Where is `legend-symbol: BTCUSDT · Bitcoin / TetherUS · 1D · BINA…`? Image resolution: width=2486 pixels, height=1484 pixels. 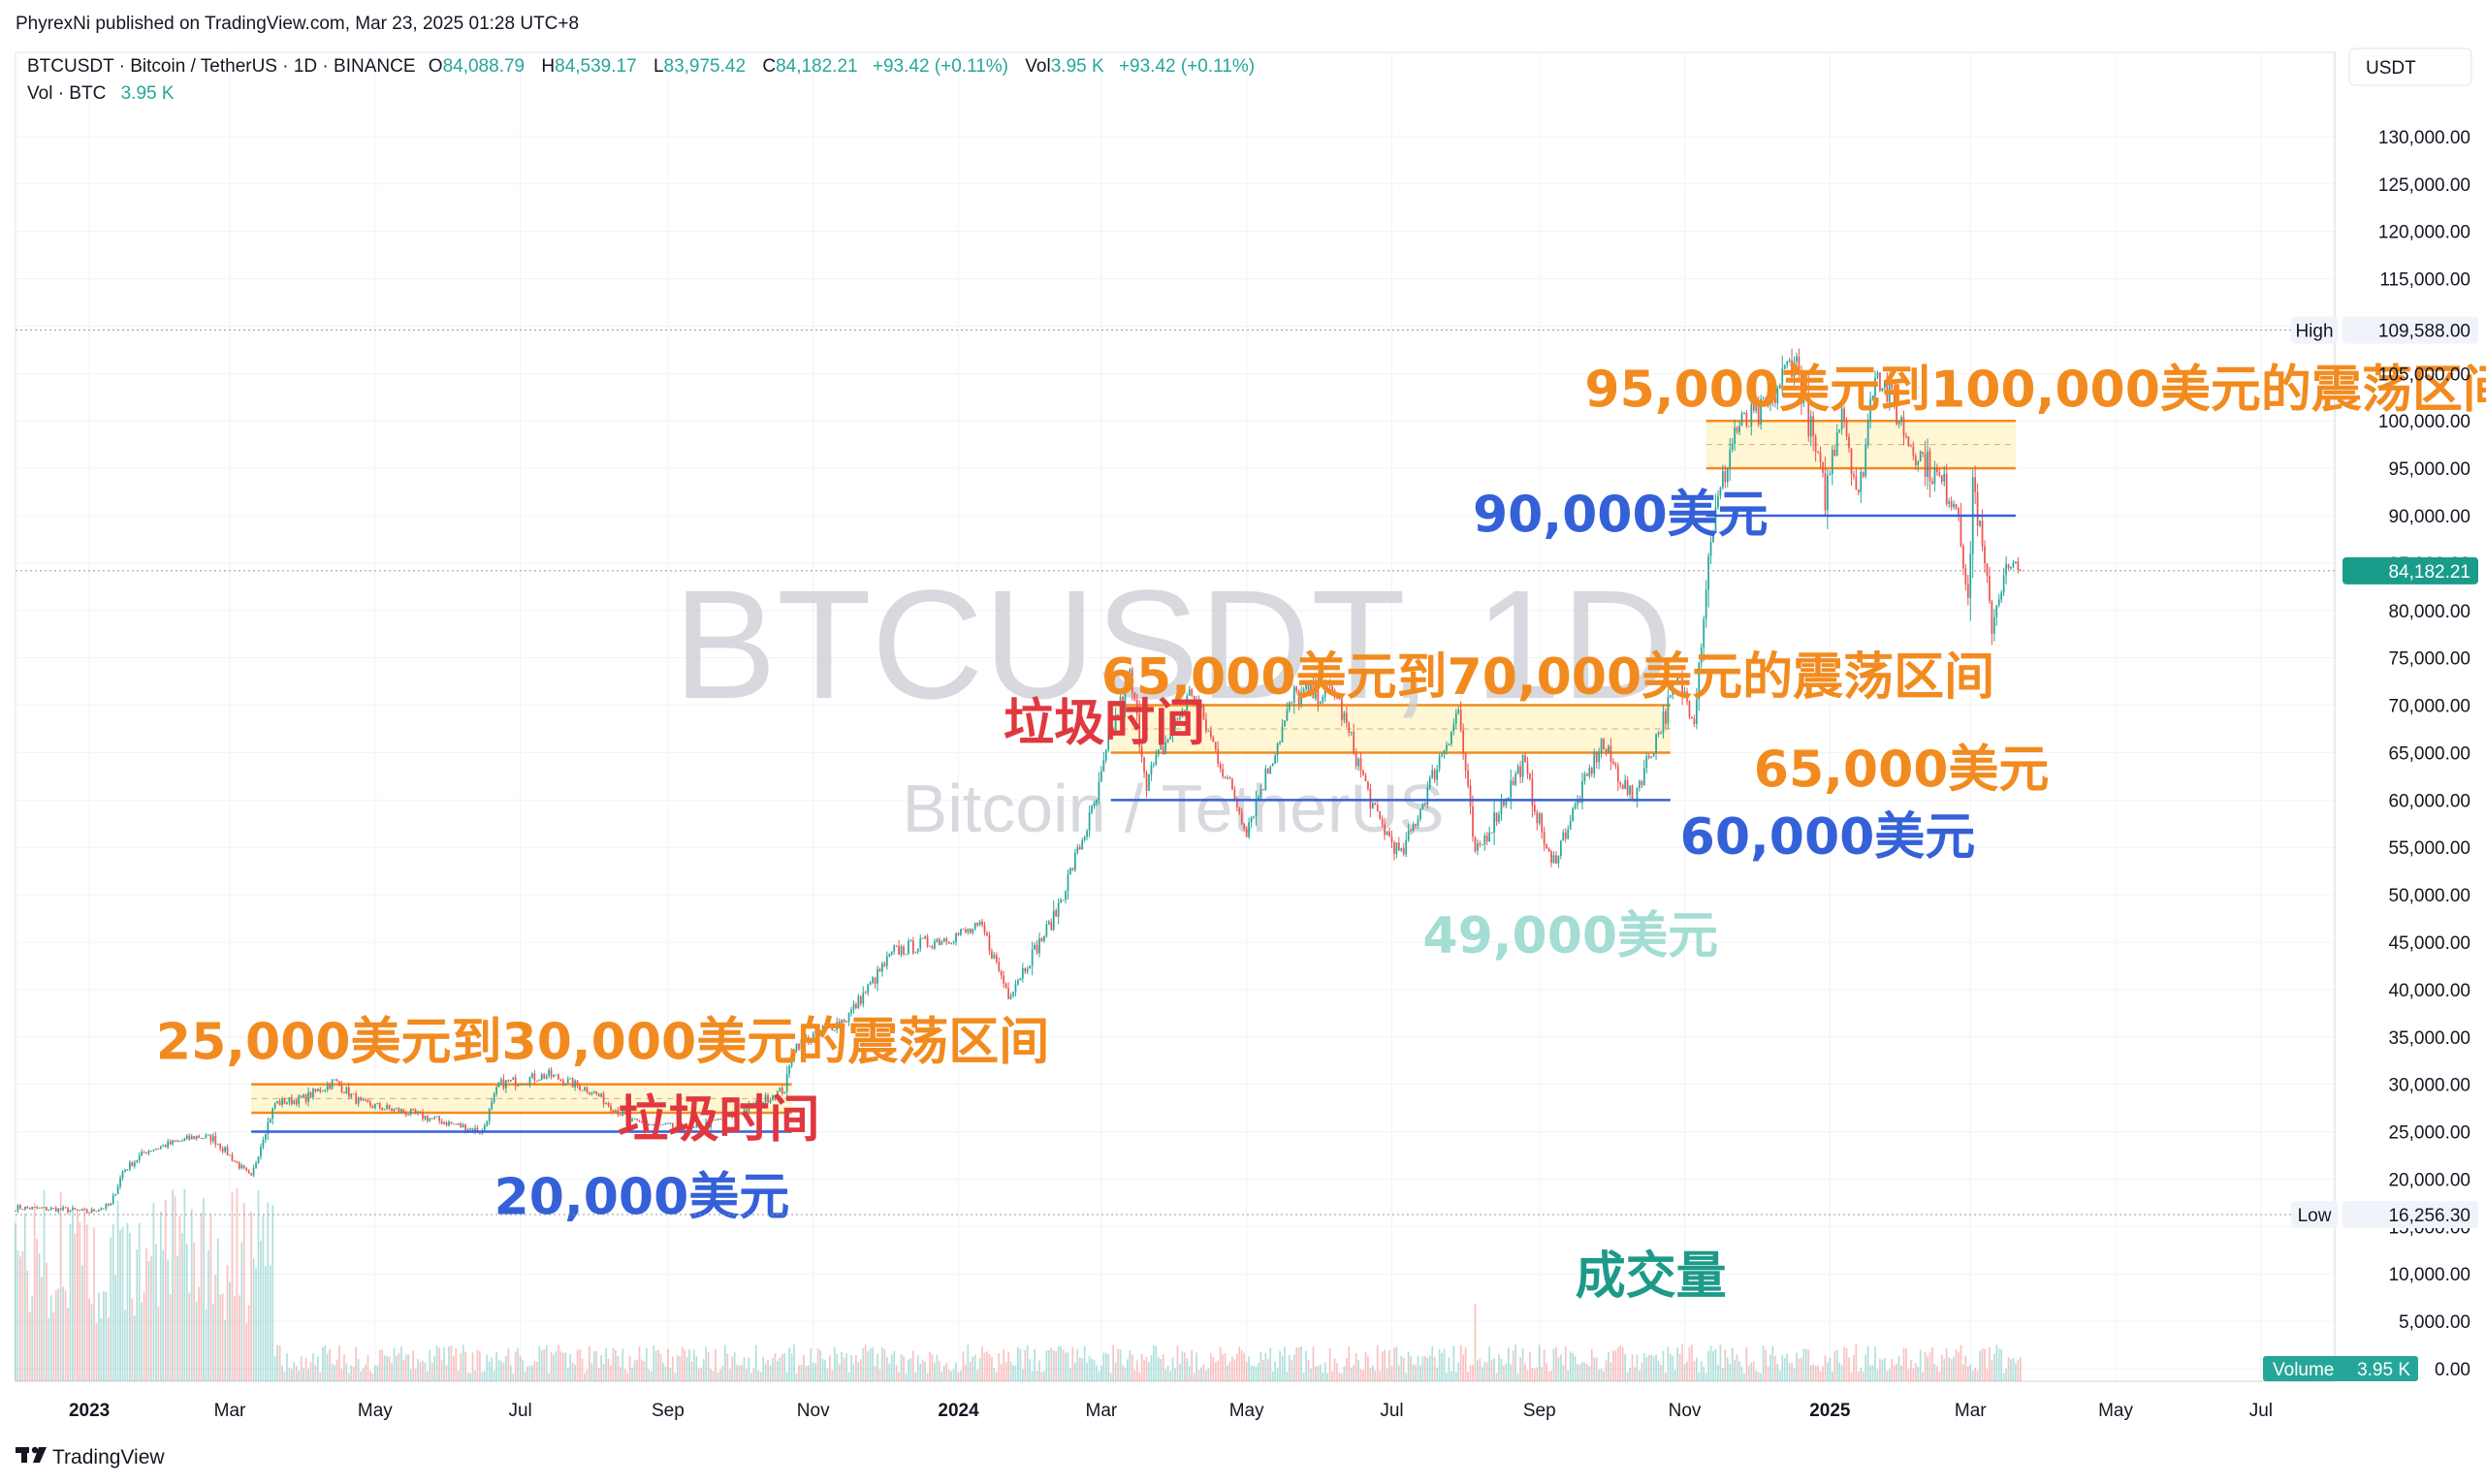
legend-symbol: BTCUSDT · Bitcoin / TetherUS · 1D · BINA… is located at coordinates (222, 67).